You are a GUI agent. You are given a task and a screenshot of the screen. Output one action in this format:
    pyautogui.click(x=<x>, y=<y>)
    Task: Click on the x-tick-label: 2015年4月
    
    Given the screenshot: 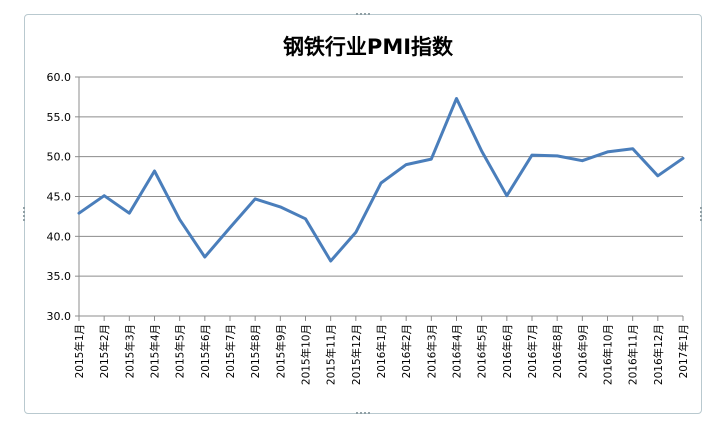 What is the action you would take?
    pyautogui.click(x=155, y=351)
    